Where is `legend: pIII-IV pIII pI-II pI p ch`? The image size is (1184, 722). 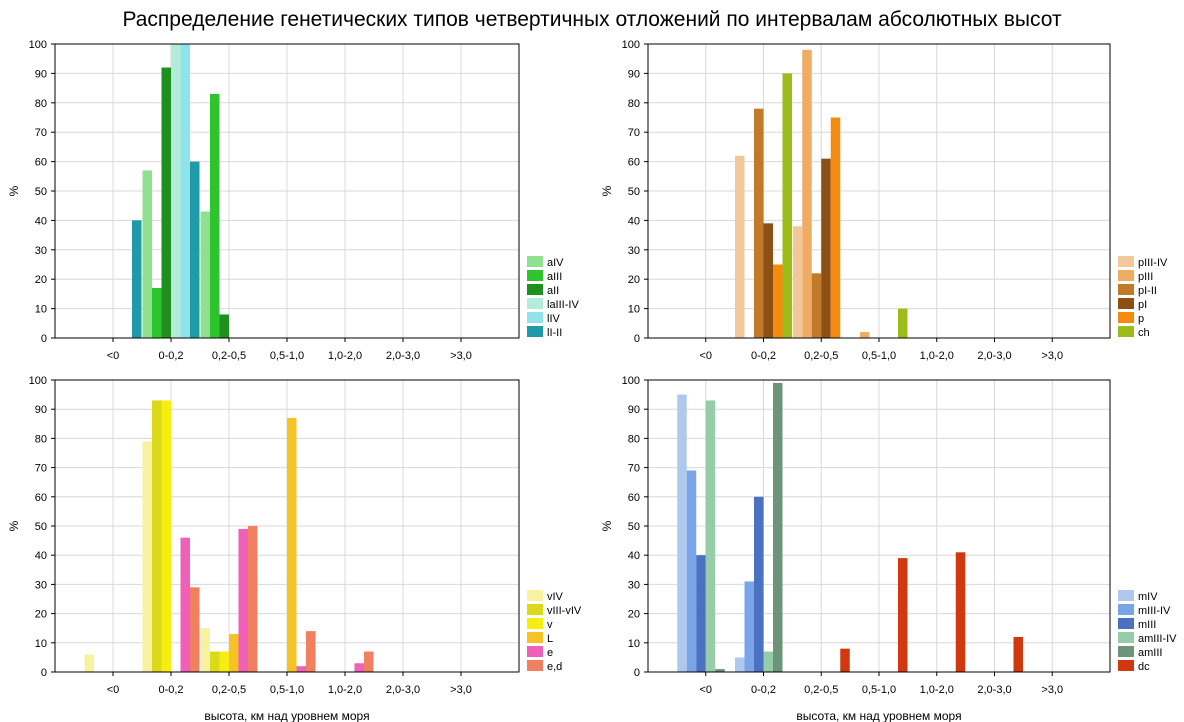
legend: pIII-IV pIII pI-II pI p ch is located at coordinates (1143, 297).